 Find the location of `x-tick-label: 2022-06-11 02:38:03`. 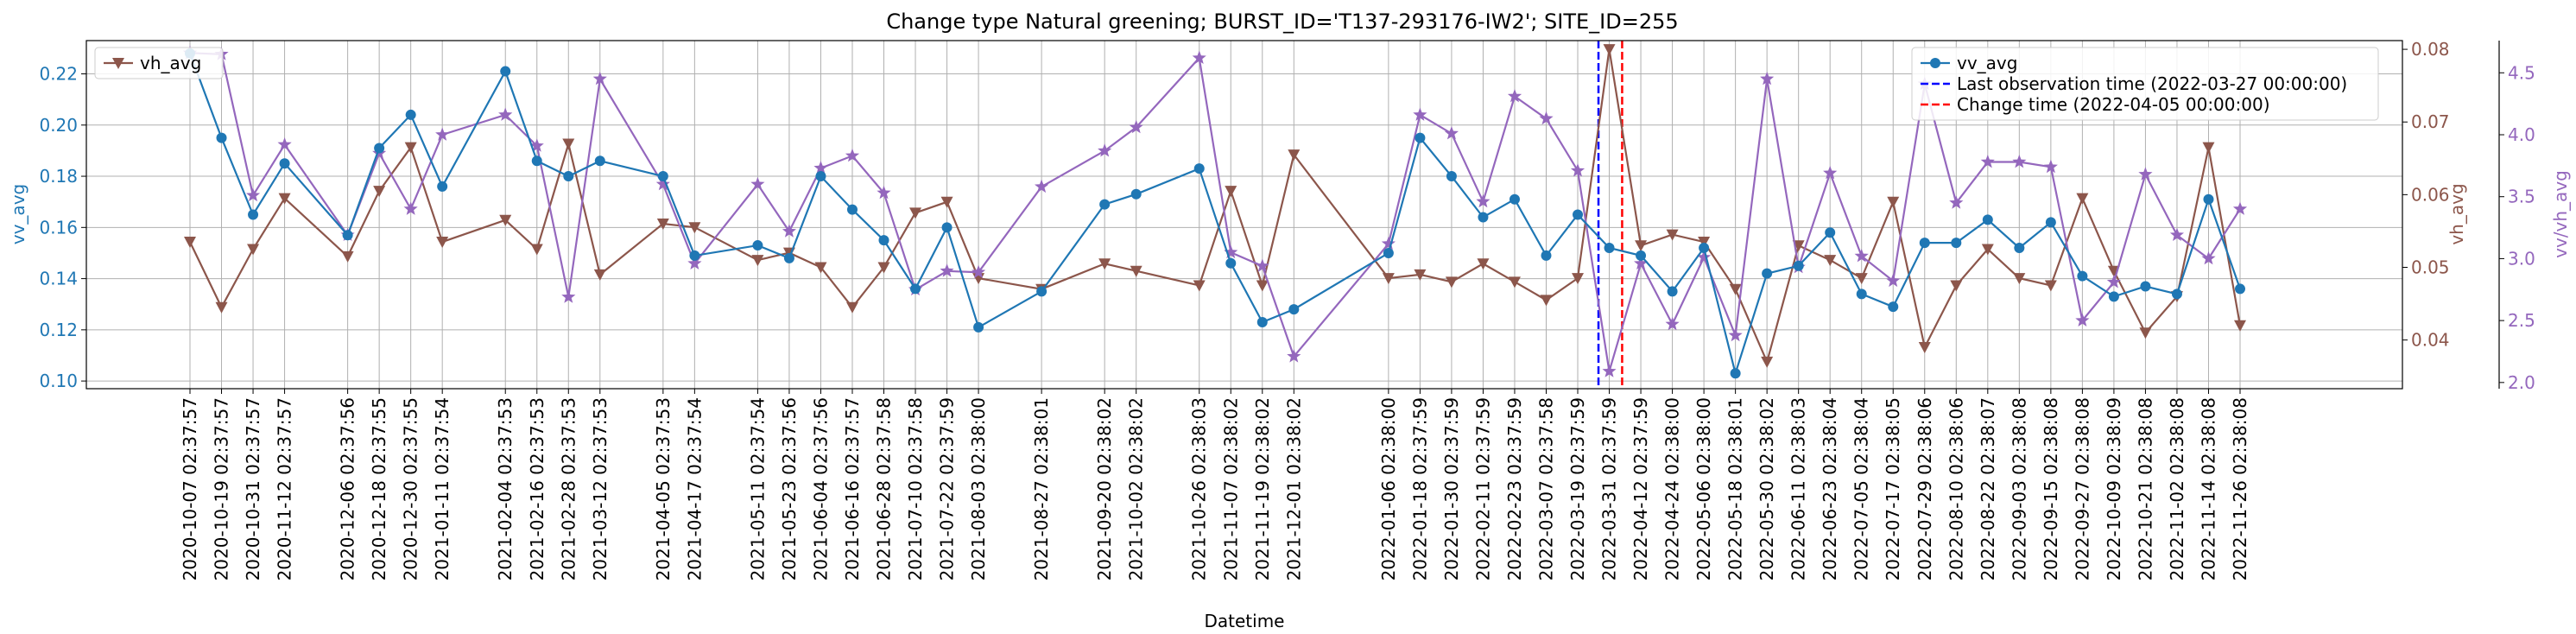

x-tick-label: 2022-06-11 02:38:03 is located at coordinates (1798, 488).